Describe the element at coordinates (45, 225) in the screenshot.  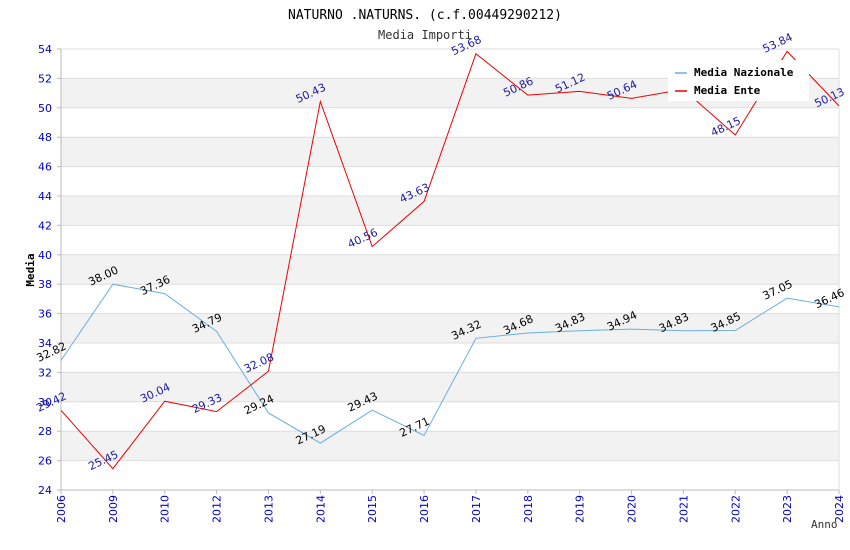
I see `y-tick-label: 42` at that location.